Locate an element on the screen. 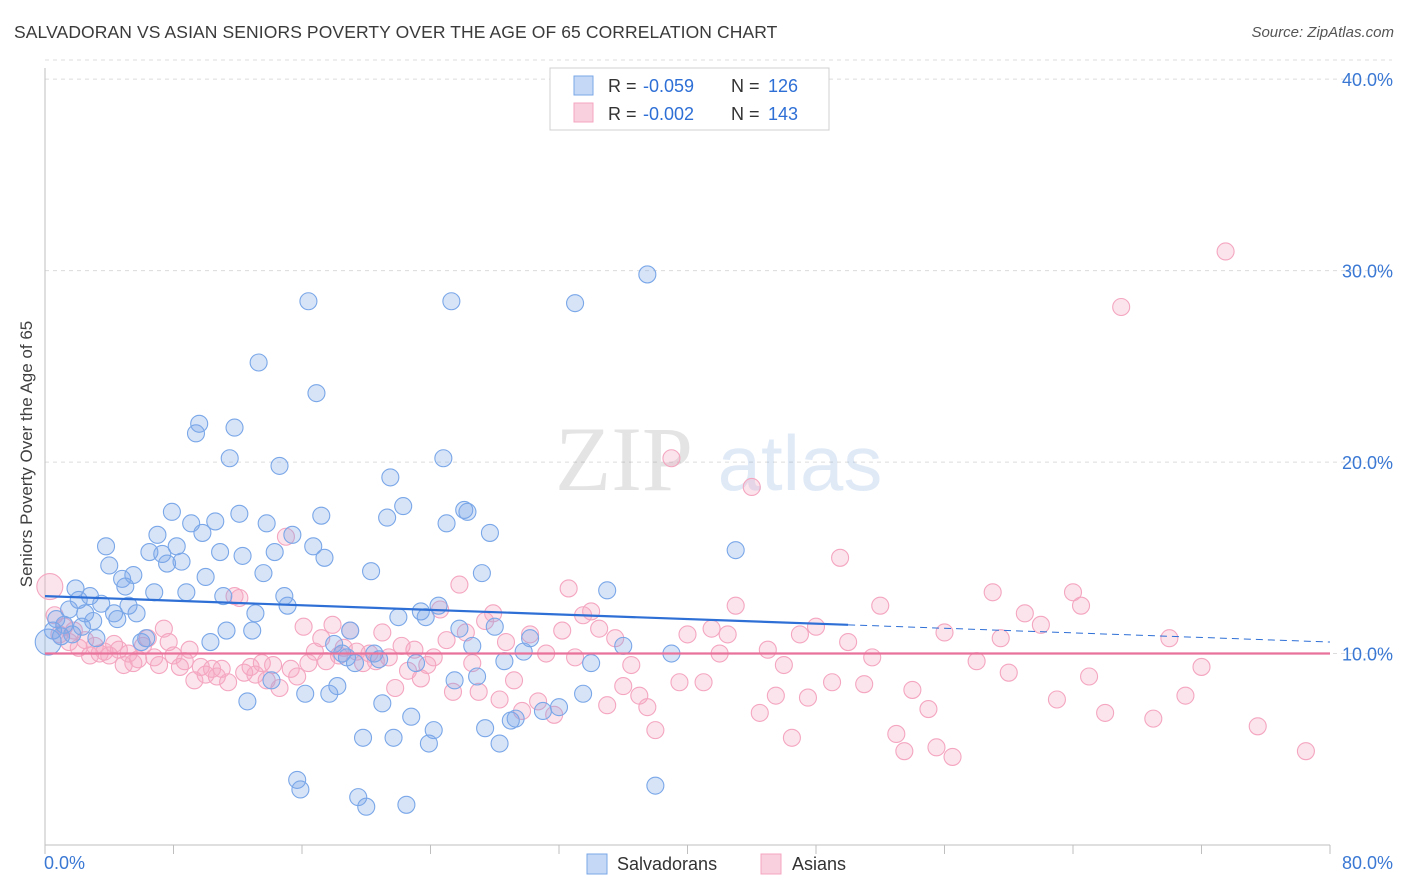  watermark-zip: ZIP is located at coordinates (624, 459).